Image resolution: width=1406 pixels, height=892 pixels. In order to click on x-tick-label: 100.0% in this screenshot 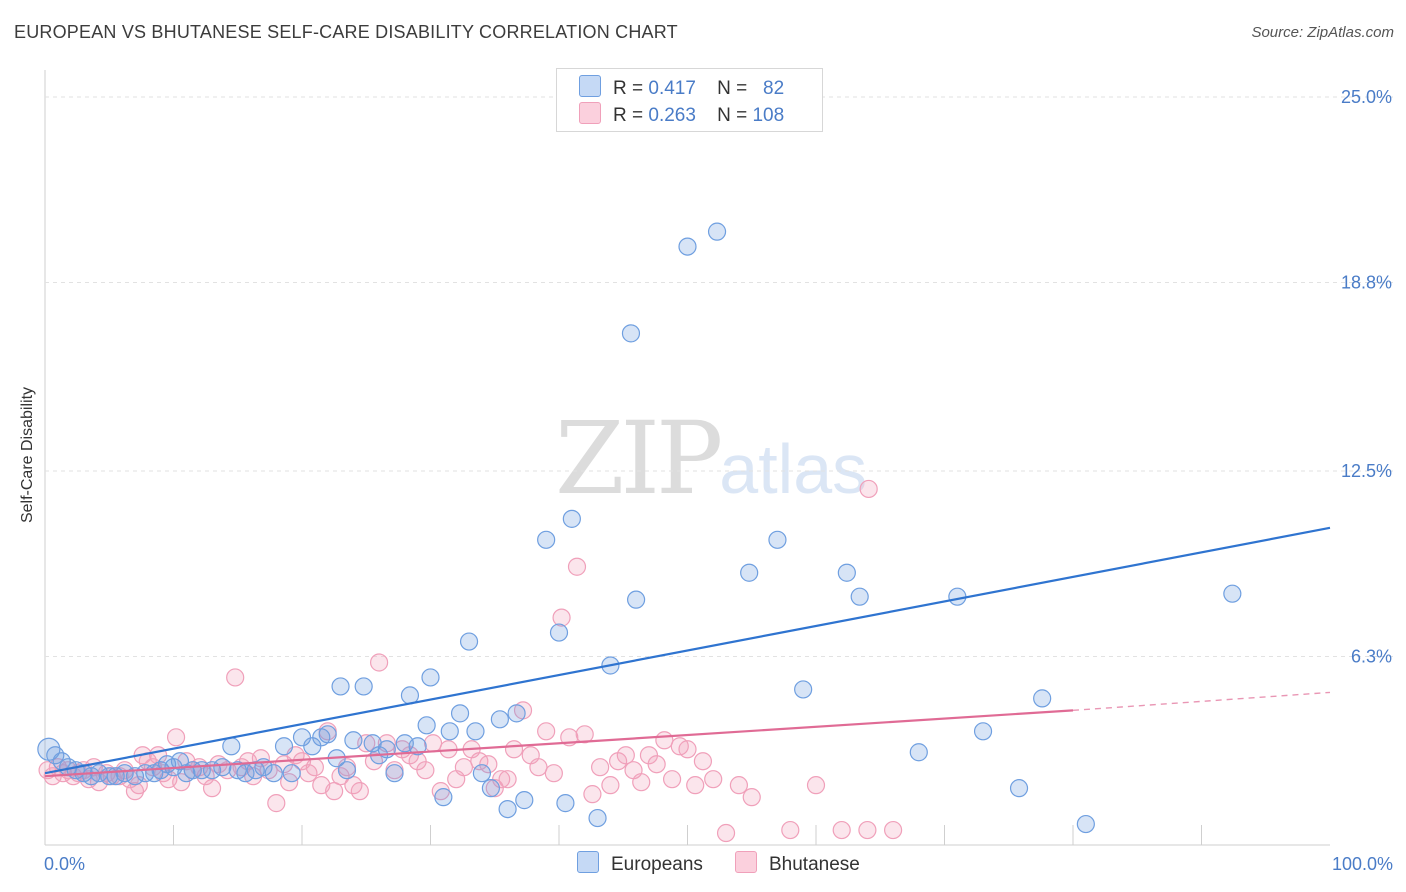, I will do `click(1362, 864)`.